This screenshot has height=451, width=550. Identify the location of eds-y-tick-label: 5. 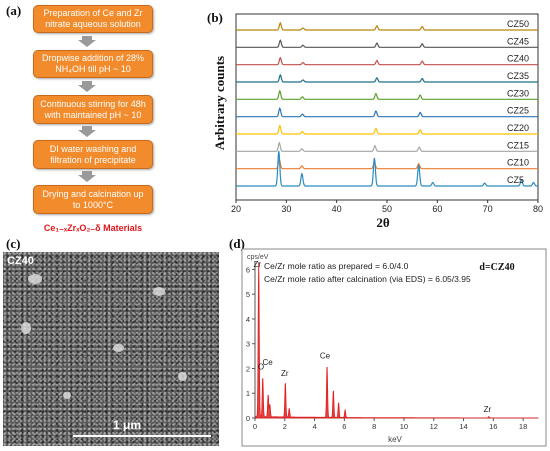
(248, 294).